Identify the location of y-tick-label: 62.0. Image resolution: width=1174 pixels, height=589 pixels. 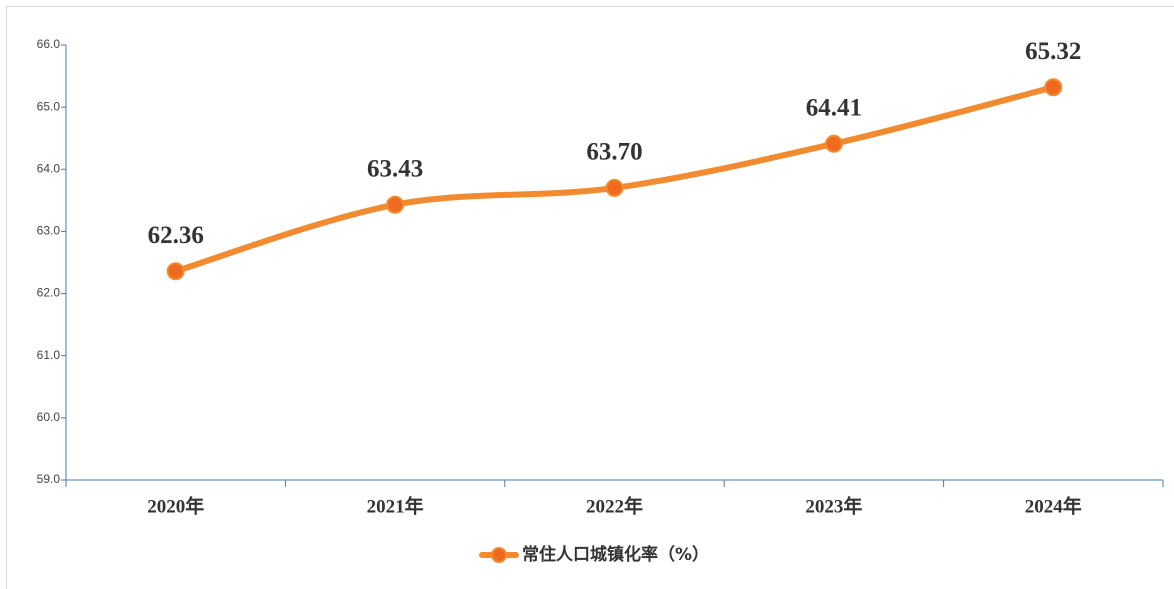
(49, 293).